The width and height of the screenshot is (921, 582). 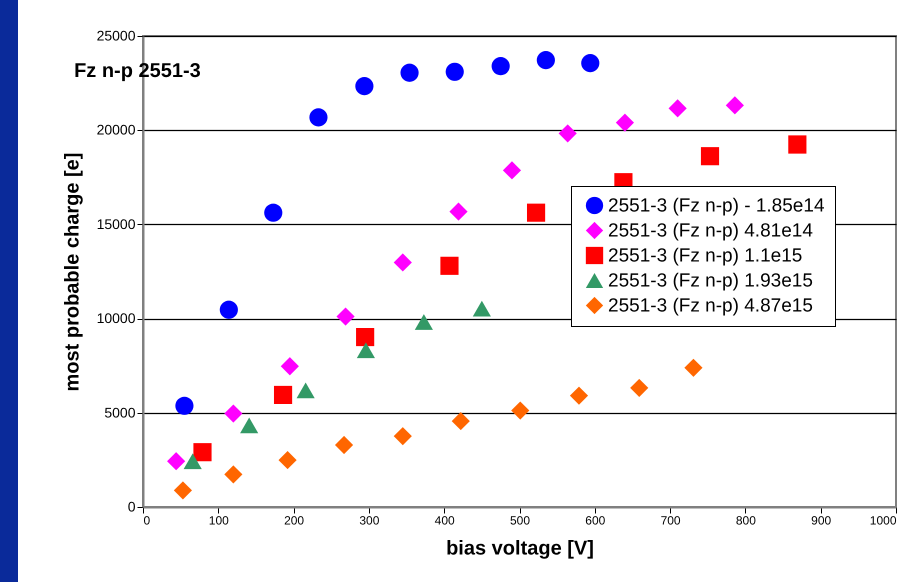 What do you see at coordinates (116, 318) in the screenshot?
I see `y-tick-label: 10000` at bounding box center [116, 318].